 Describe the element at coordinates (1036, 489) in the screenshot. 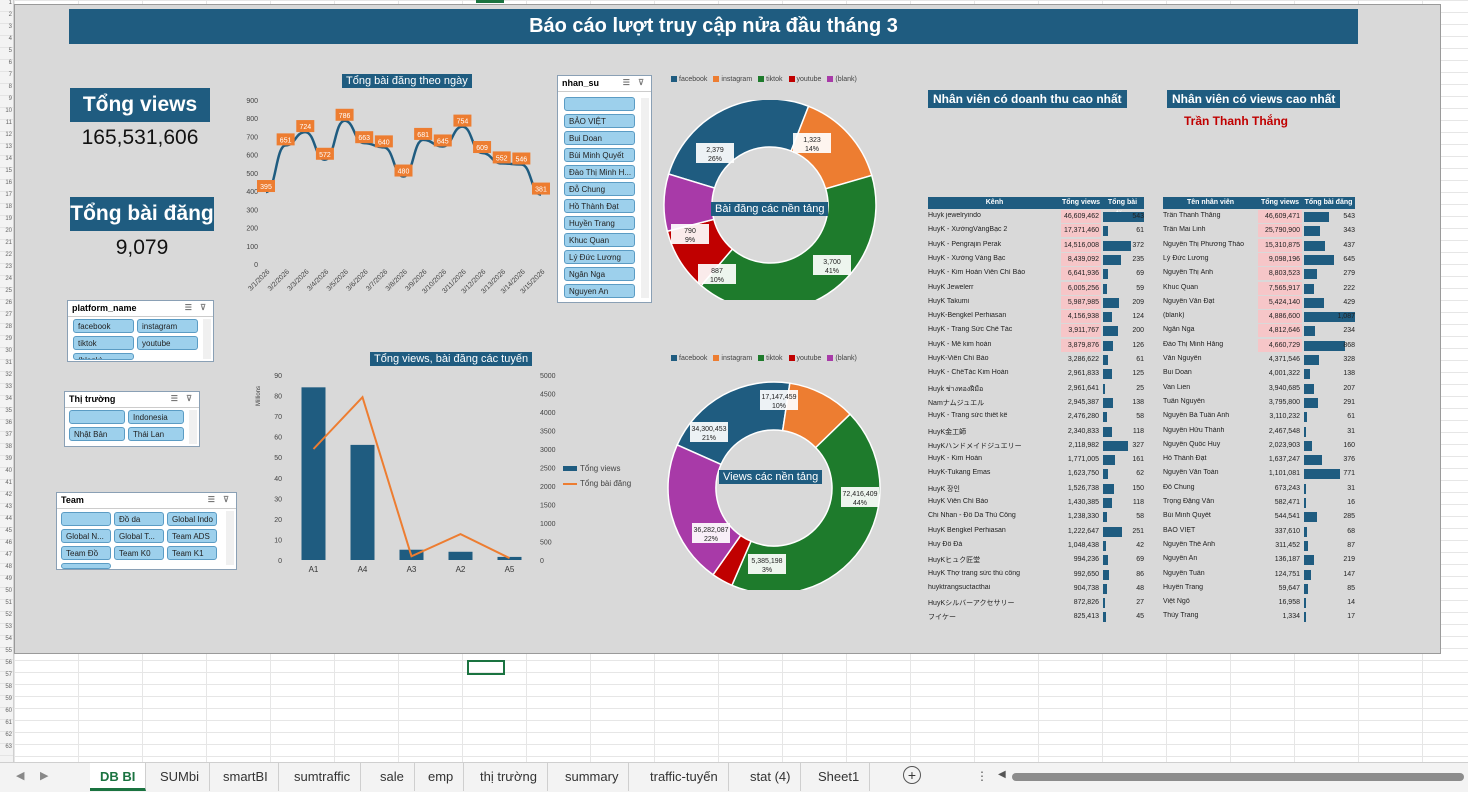

I see `table-row: HuyK 장인 1,526,738 150` at that location.